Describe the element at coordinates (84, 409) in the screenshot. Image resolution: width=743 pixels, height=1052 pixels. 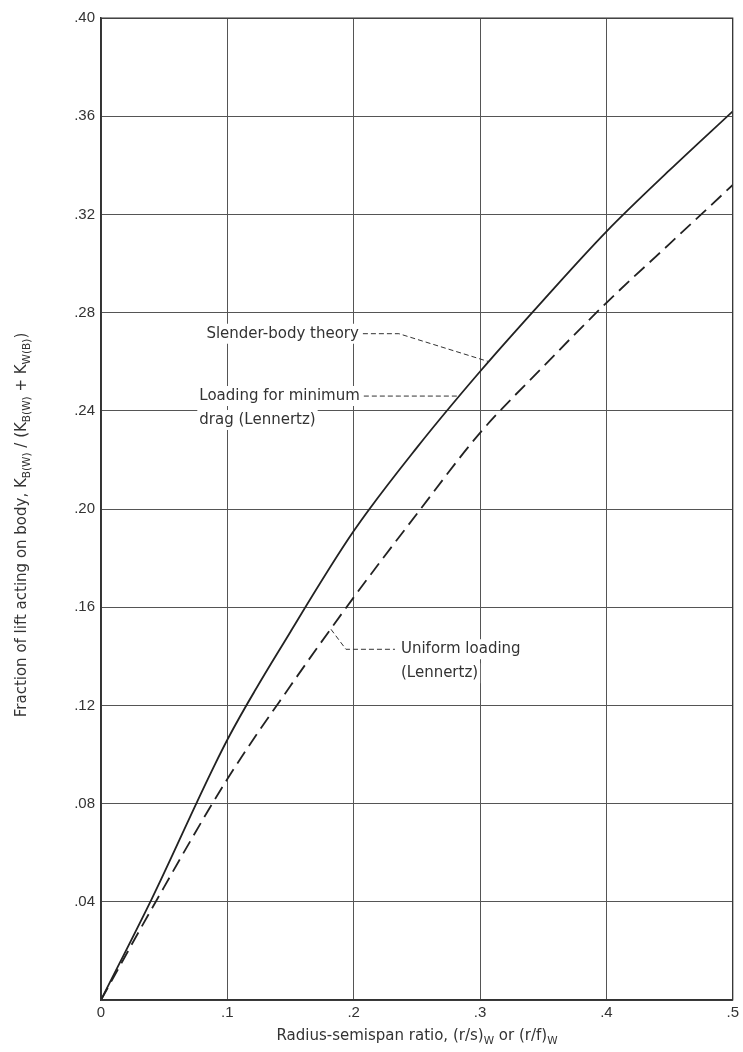
I see `y-tick-label: .24` at that location.